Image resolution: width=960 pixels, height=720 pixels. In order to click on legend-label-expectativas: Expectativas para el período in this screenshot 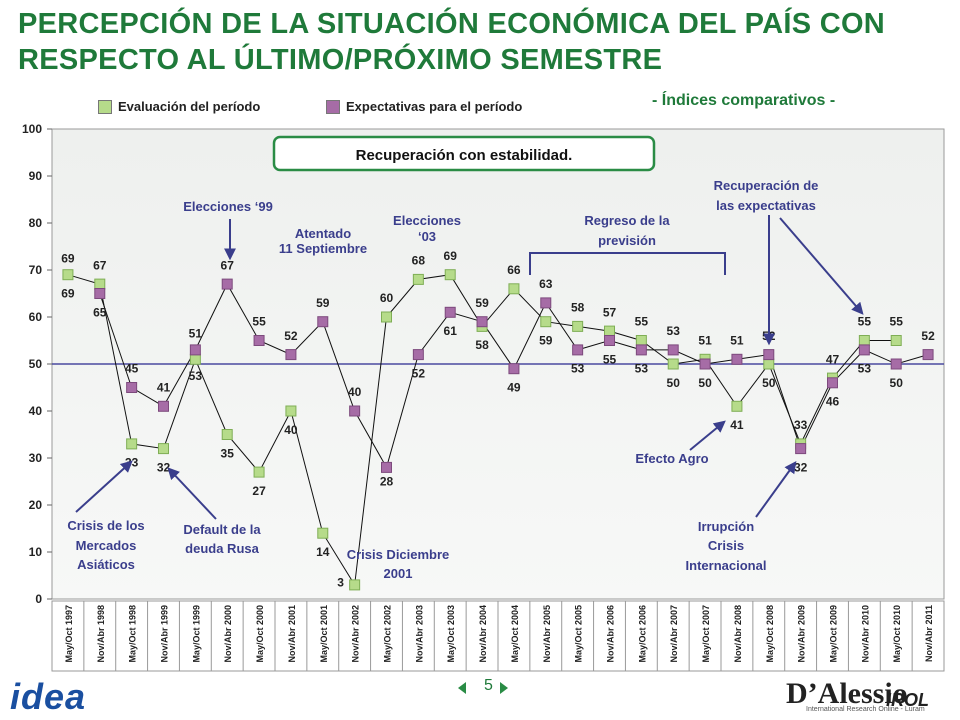, I will do `click(434, 106)`.